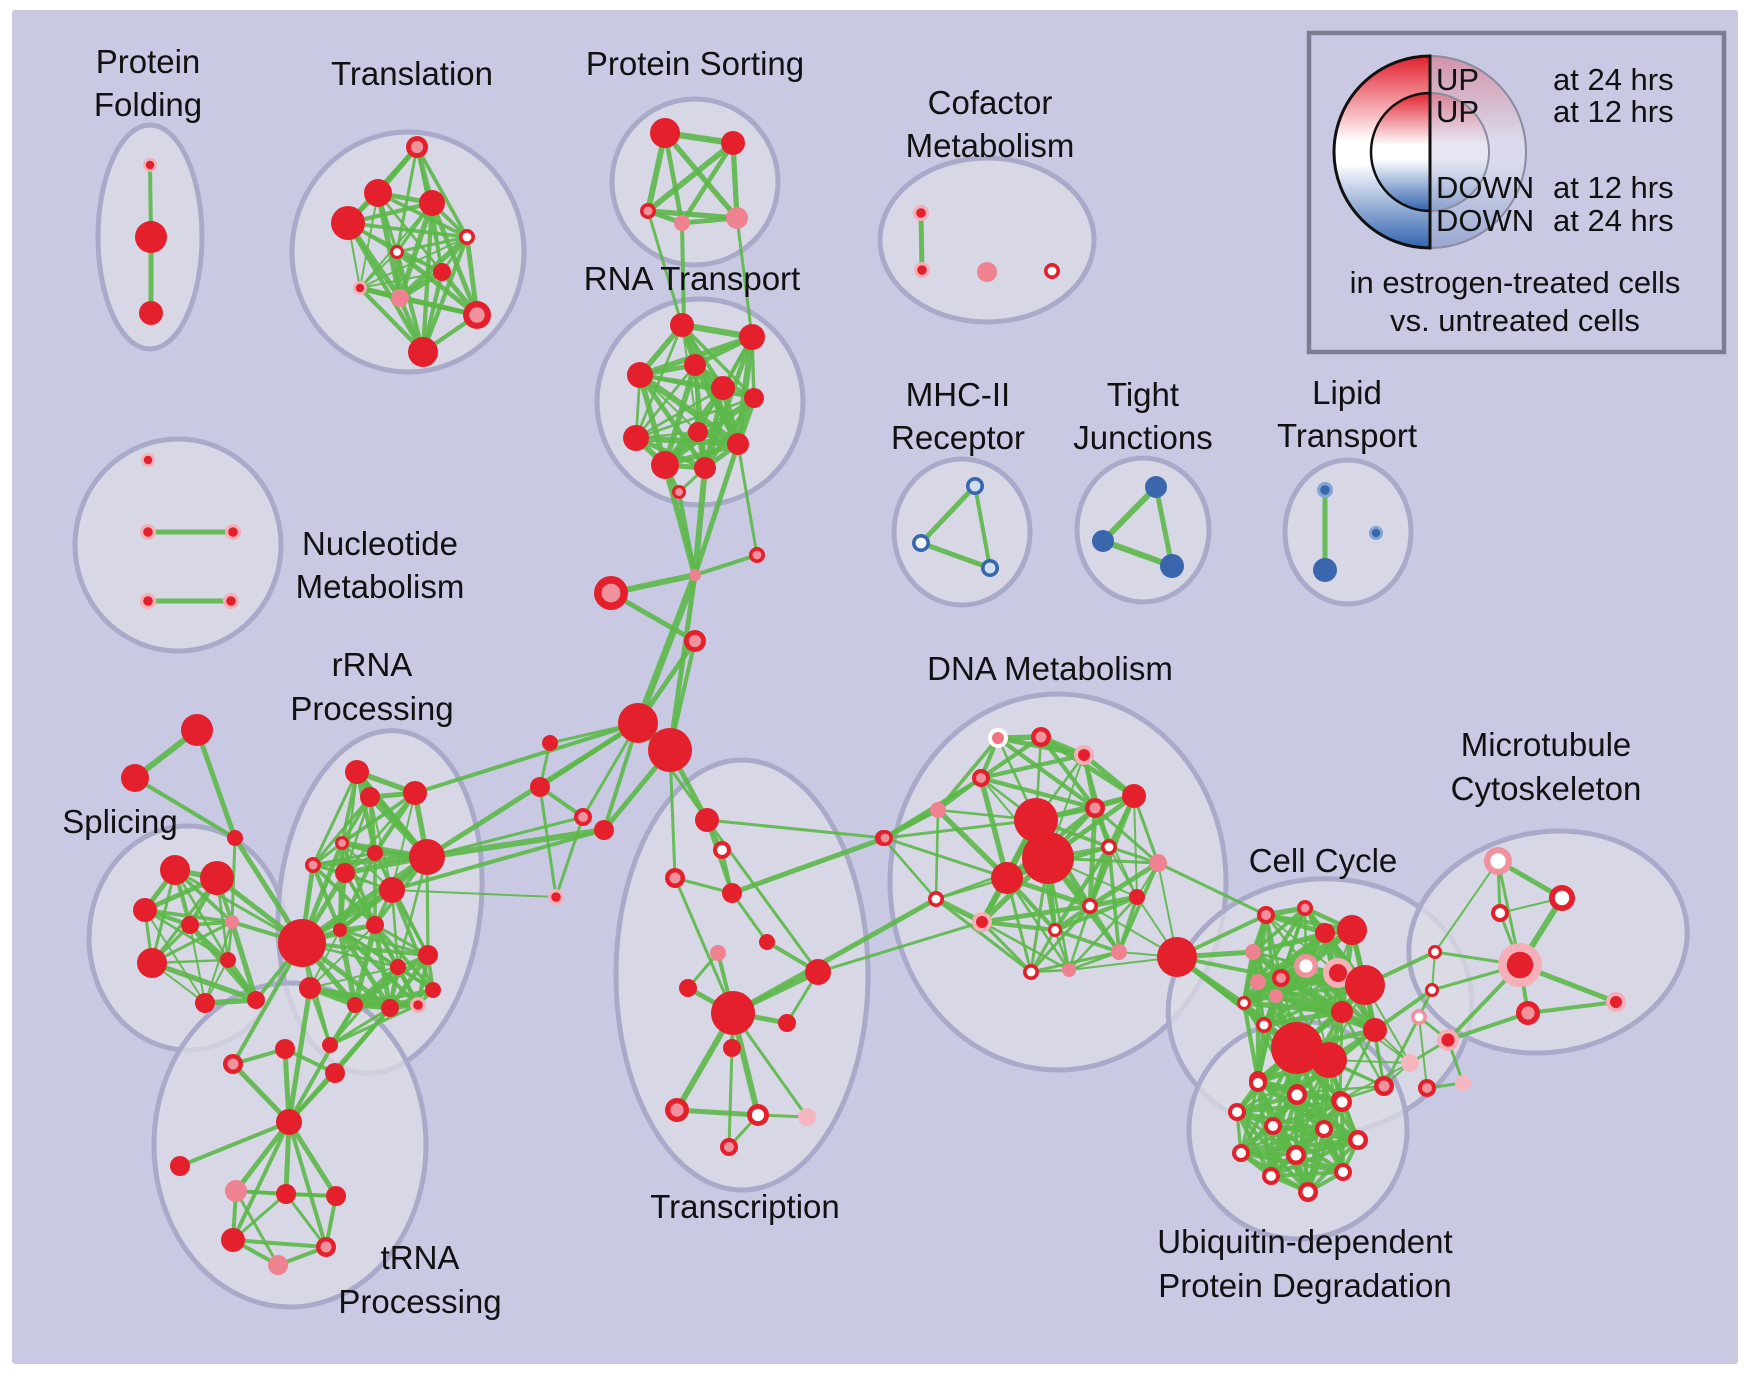 The image size is (1750, 1376). Describe the element at coordinates (412, 73) in the screenshot. I see `translation-label: Translation` at that location.